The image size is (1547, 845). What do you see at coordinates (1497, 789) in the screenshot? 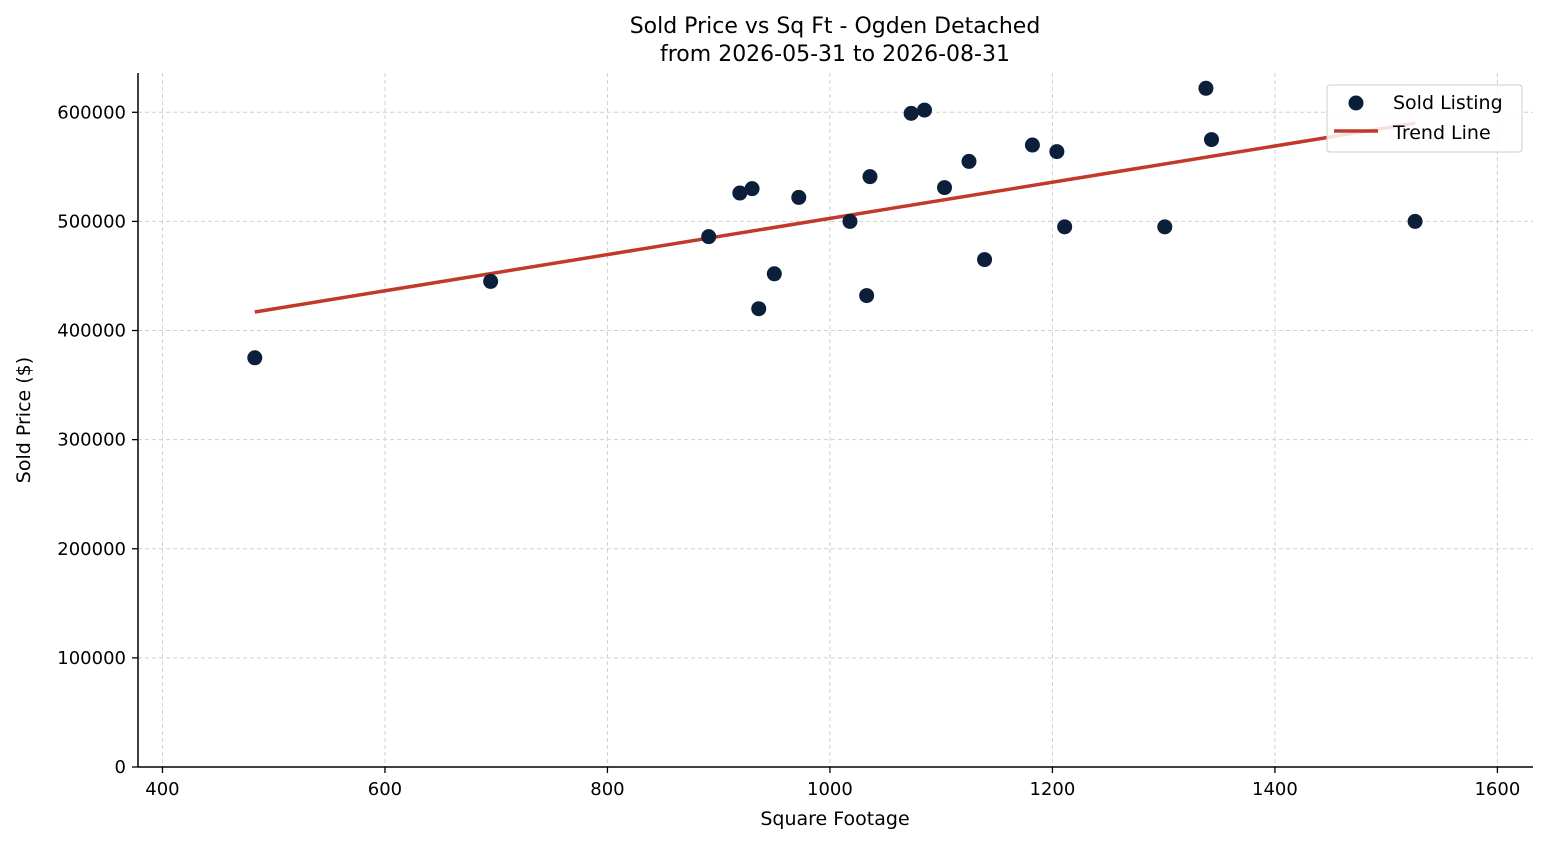
I see `x-tick-label: 1600` at bounding box center [1497, 789].